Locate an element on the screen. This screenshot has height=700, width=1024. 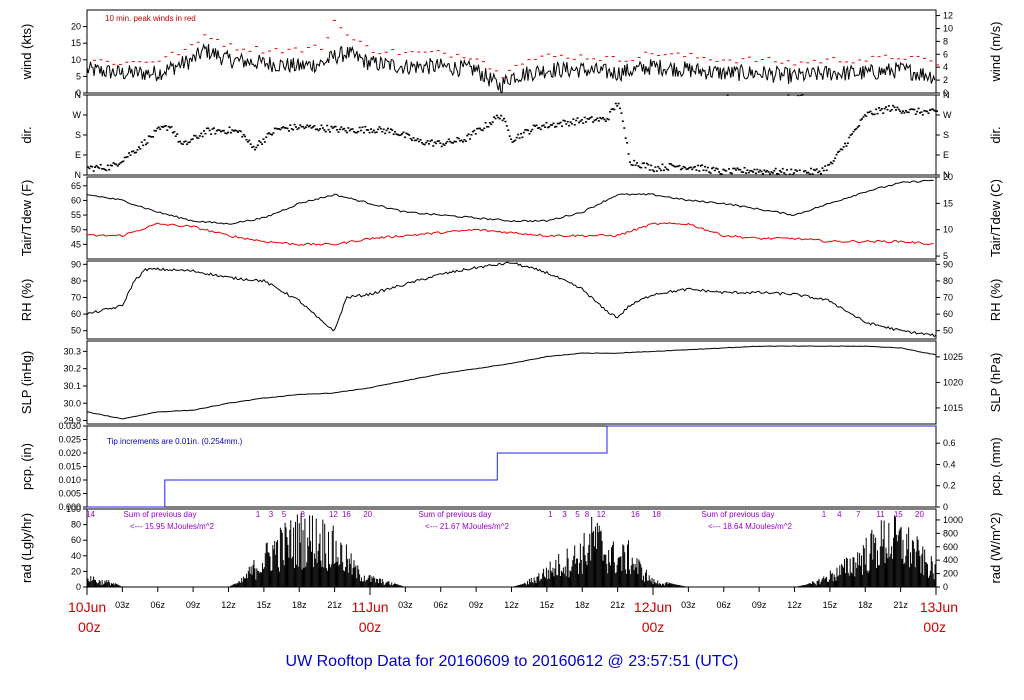
y-axis-label-right: RH (%) is located at coordinates (995, 300).